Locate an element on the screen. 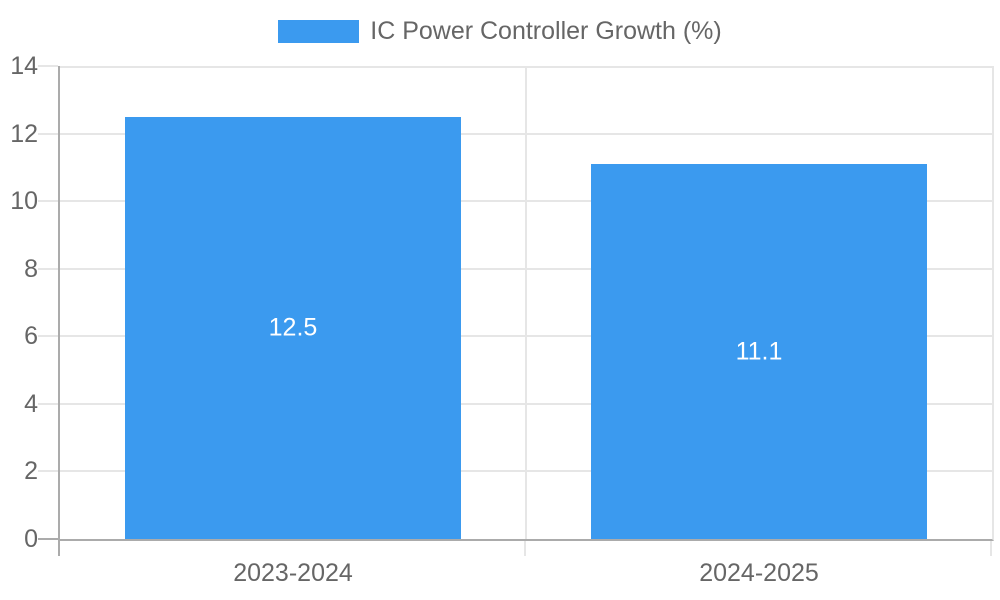 This screenshot has height=600, width=1000. legend-color-swatch is located at coordinates (319, 31).